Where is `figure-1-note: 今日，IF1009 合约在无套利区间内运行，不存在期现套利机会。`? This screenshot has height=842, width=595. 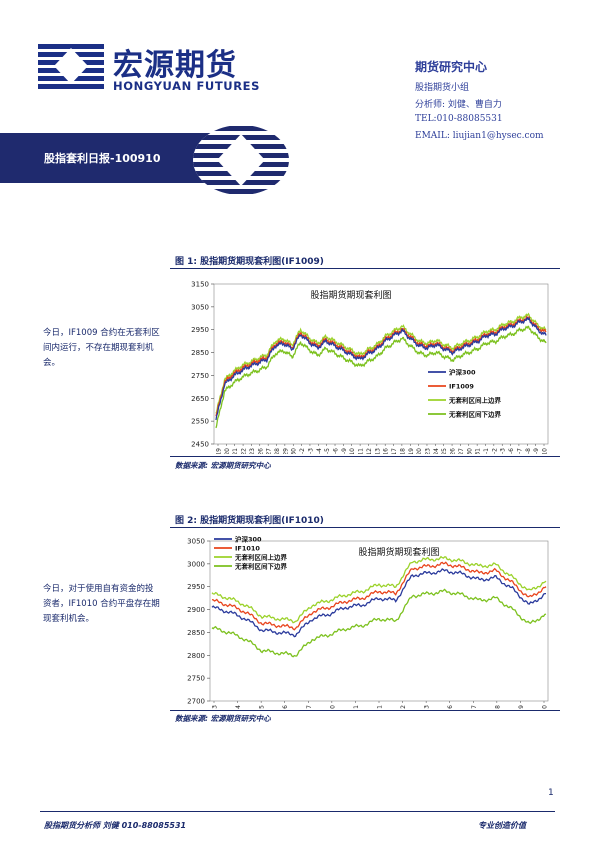
figure-1-note: 今日，IF1009 合约在无套利区间内运行，不存在期现套利机会。 is located at coordinates (101, 348).